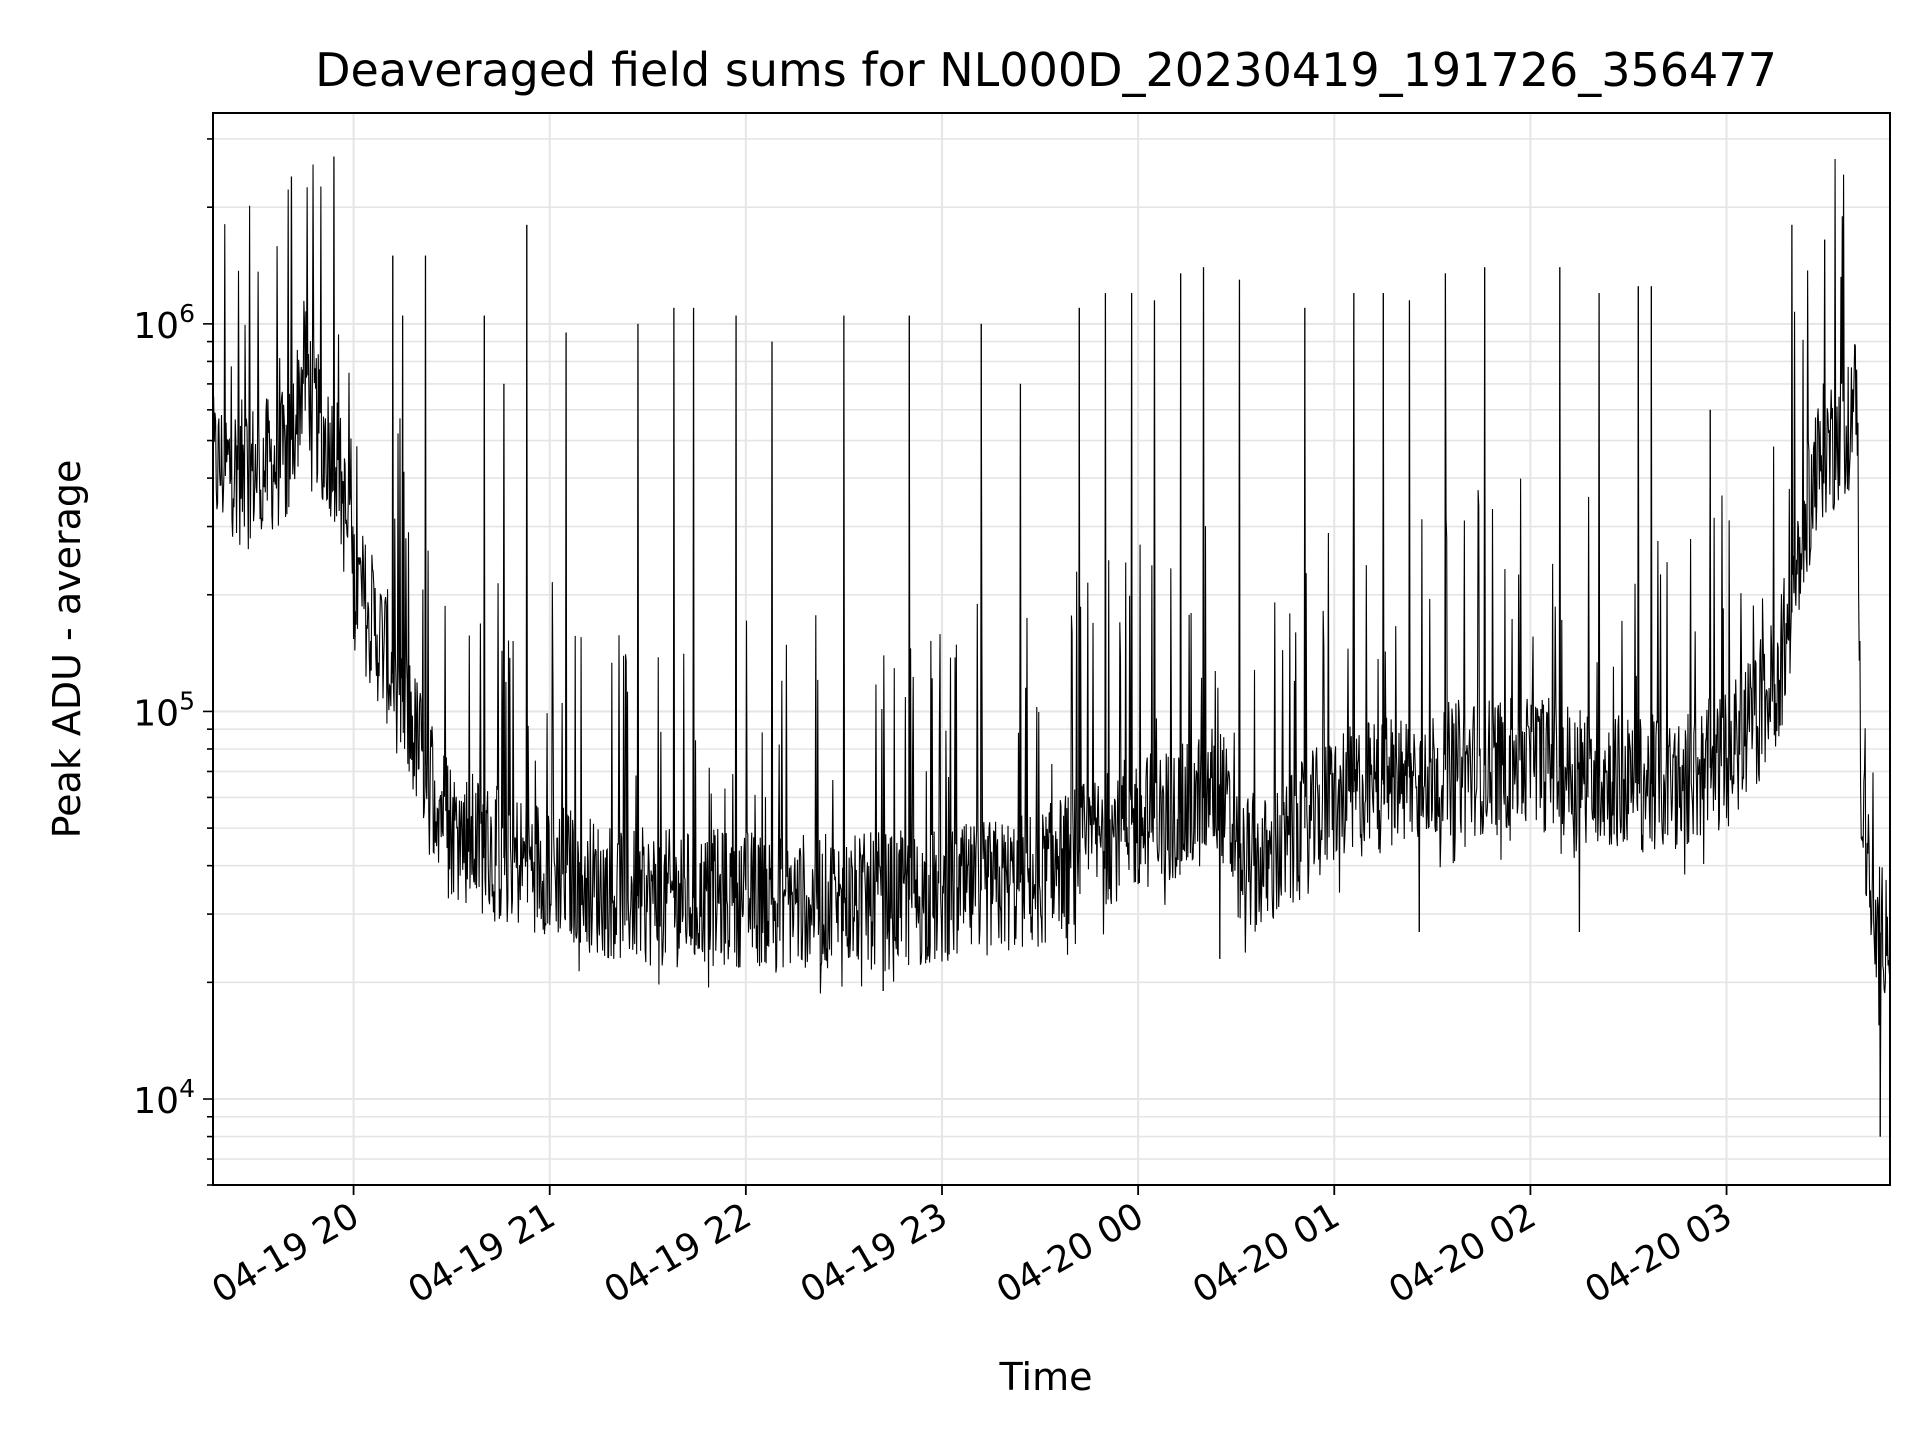 The image size is (1920, 1444). I want to click on y-tick-label: 10⁴, so click(164, 1098).